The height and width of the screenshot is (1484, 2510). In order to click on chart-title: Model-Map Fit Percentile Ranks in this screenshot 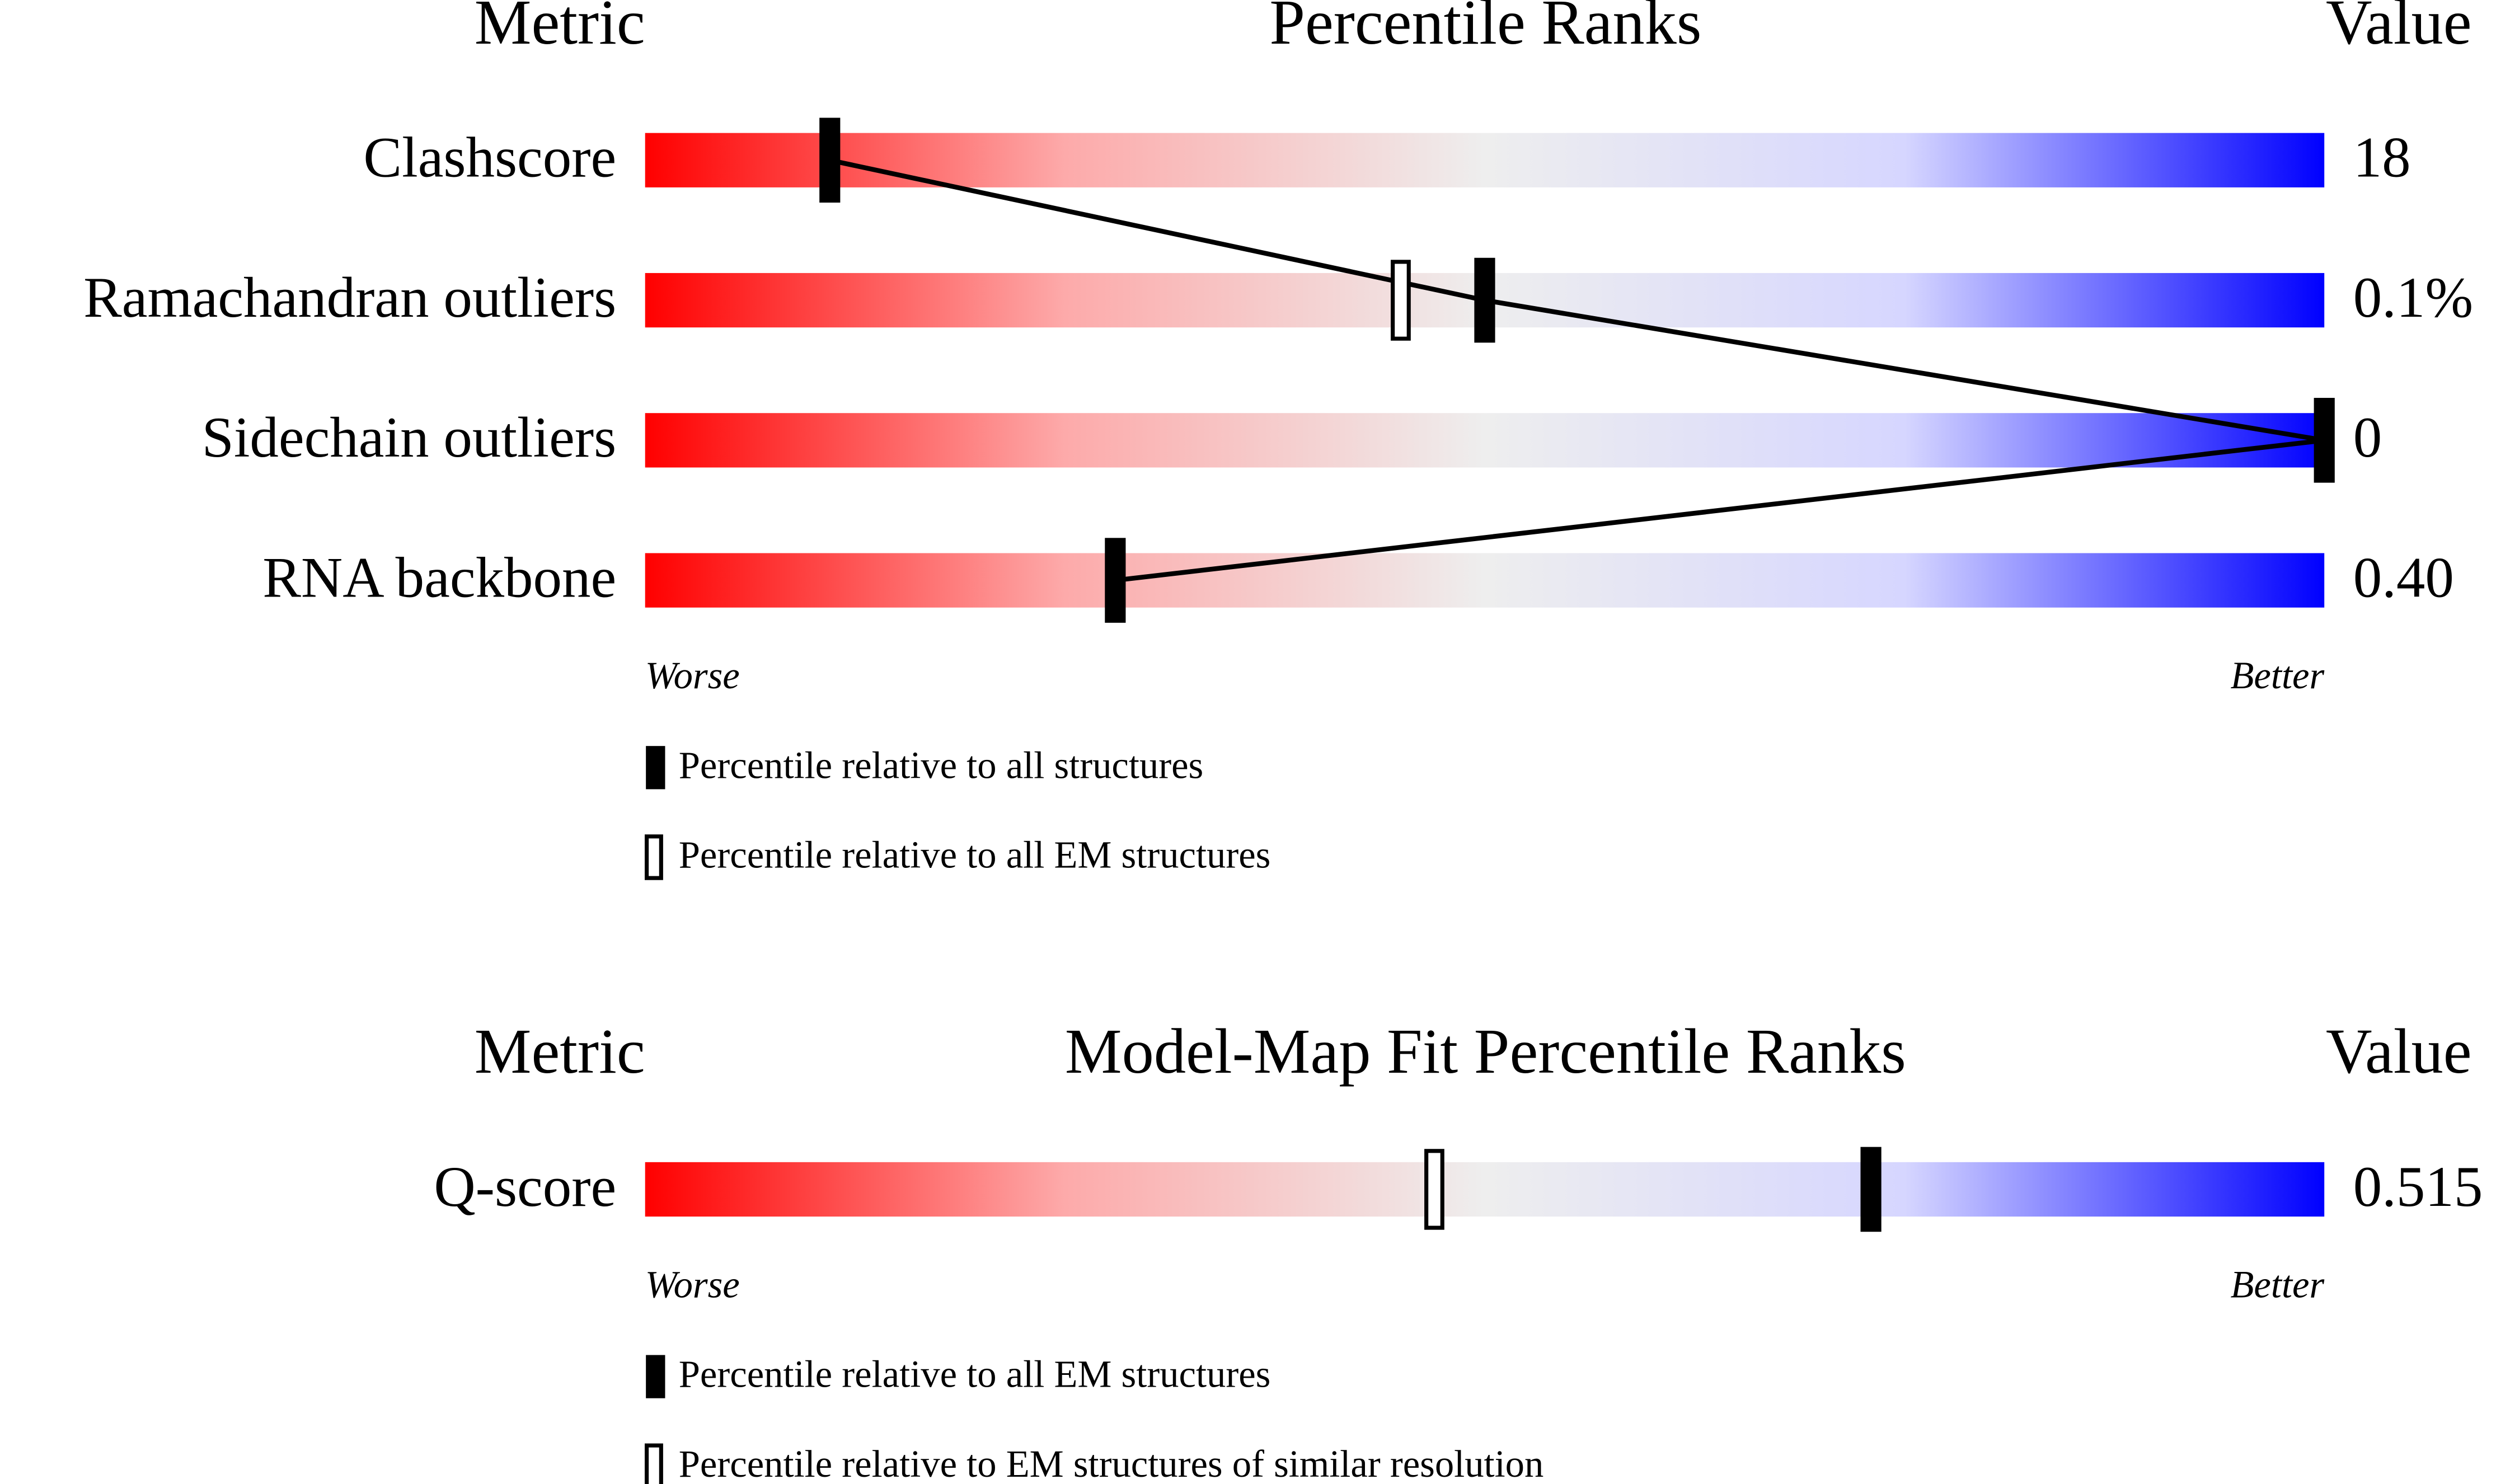, I will do `click(1485, 1051)`.